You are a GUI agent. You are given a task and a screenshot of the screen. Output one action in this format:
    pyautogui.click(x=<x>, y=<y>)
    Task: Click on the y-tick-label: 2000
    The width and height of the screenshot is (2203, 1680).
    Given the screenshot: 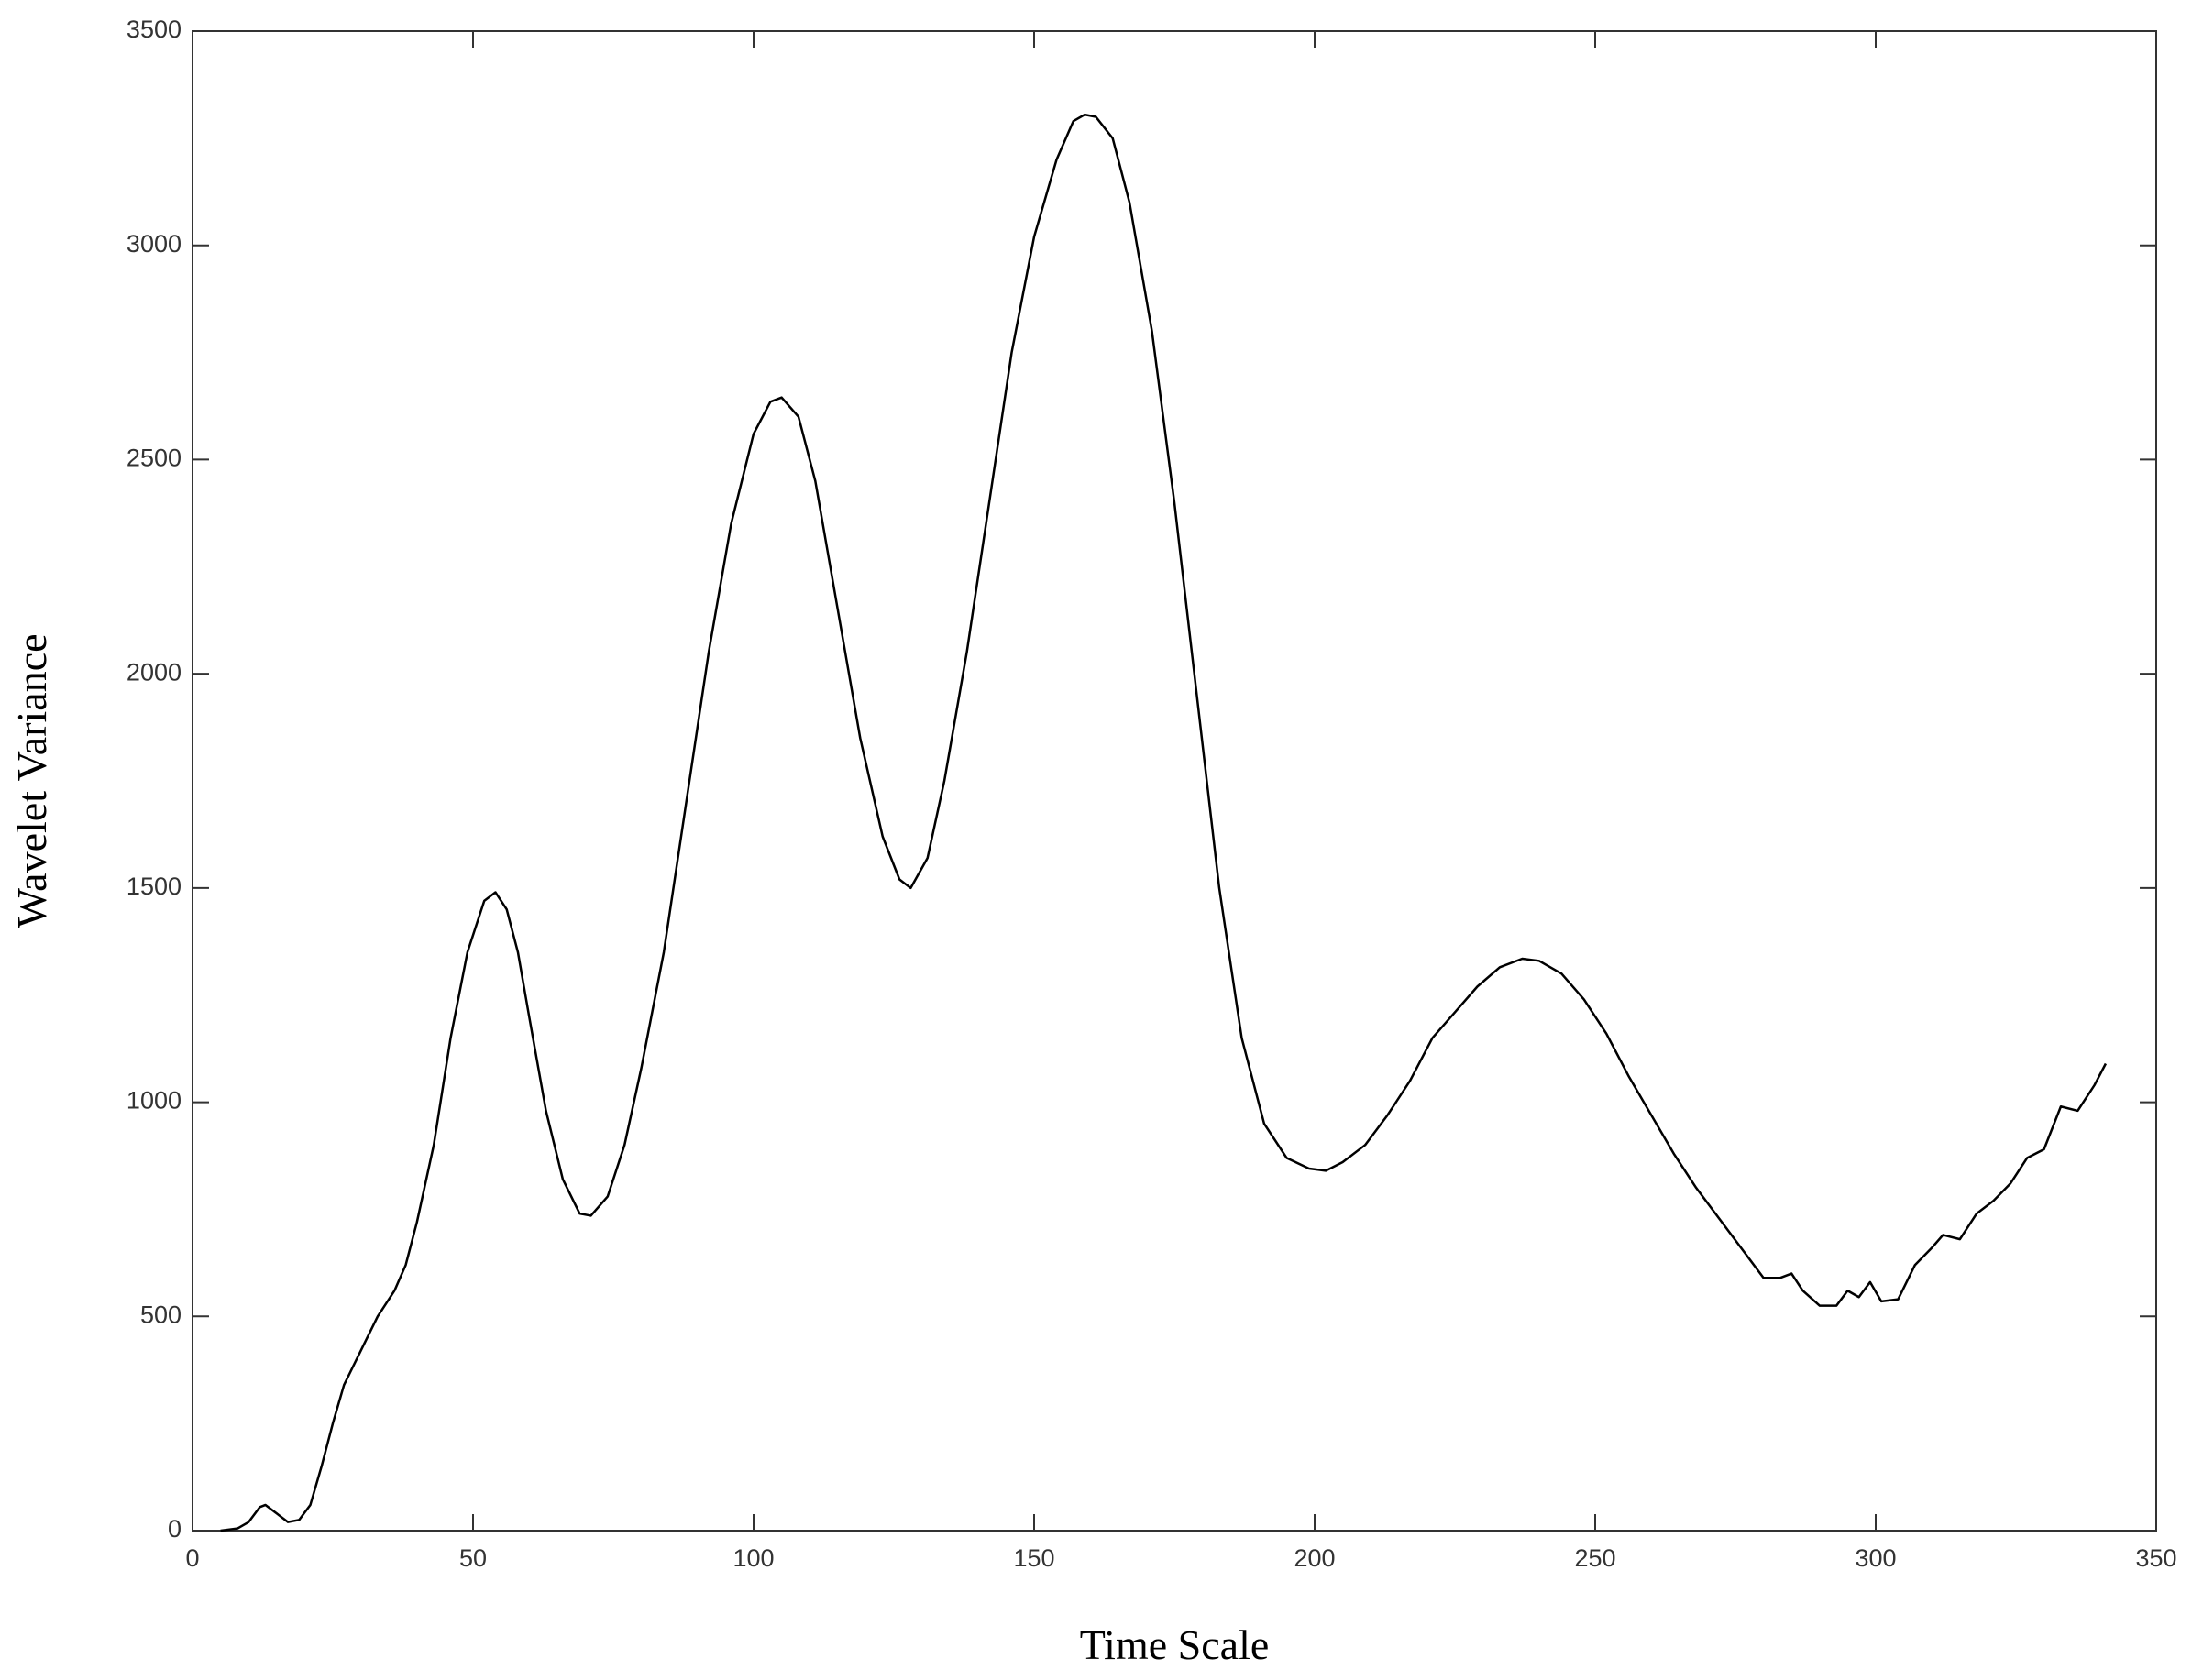 What is the action you would take?
    pyautogui.click(x=154, y=672)
    